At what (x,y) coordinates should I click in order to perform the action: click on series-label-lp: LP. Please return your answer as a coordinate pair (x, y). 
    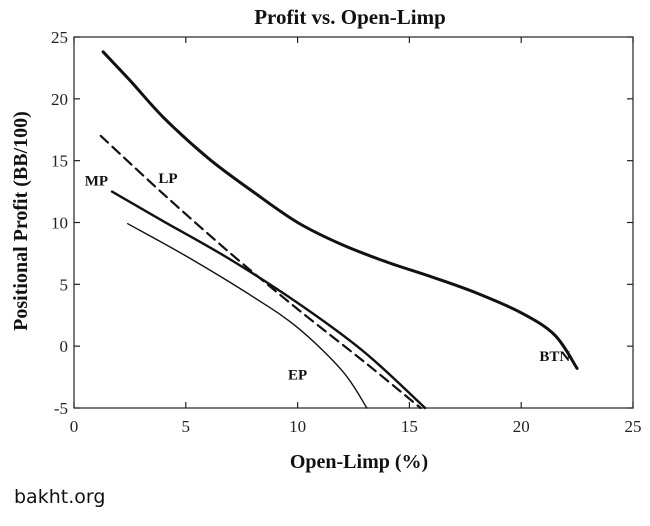
    Looking at the image, I should click on (167, 179).